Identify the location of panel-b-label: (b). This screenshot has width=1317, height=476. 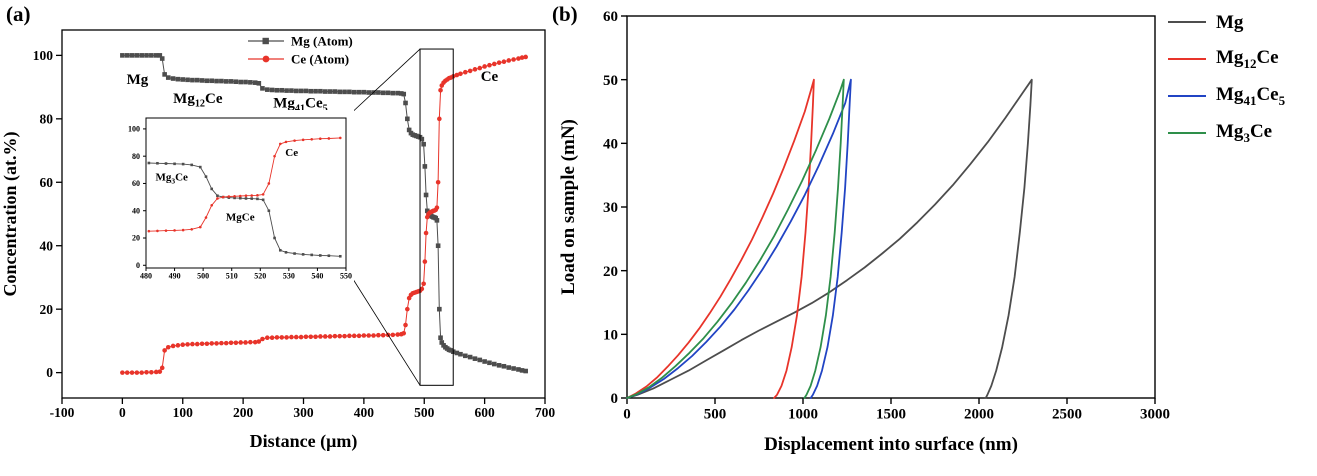
(565, 14).